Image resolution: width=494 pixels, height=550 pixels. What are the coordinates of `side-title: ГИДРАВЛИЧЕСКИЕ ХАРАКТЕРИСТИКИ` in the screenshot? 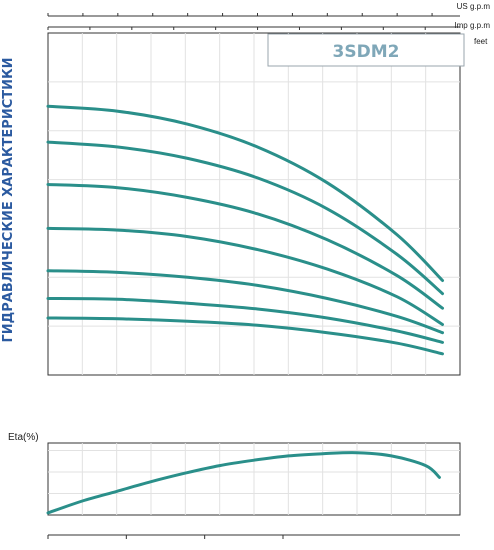 It's located at (8, 199).